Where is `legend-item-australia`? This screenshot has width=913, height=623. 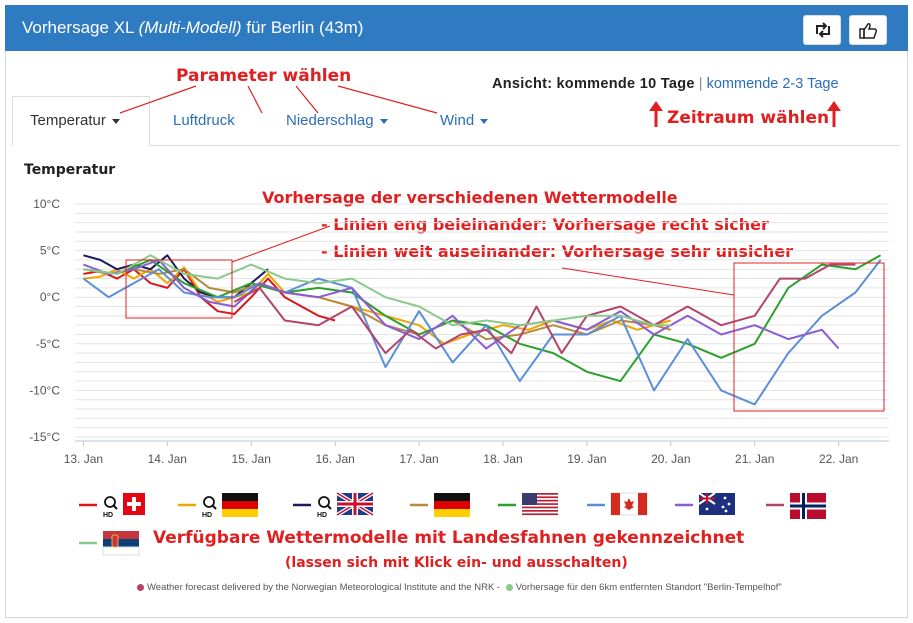 legend-item-australia is located at coordinates (705, 503).